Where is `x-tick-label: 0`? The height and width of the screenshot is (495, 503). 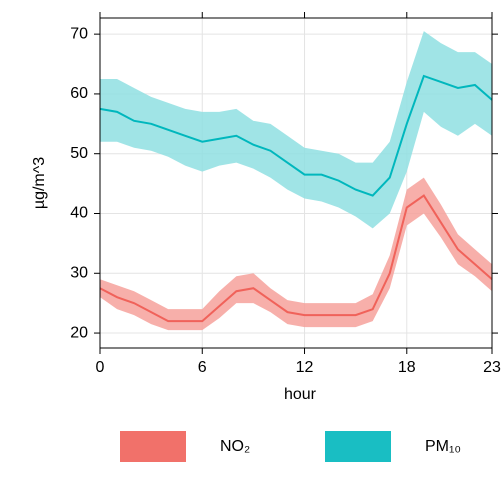 x-tick-label: 0 is located at coordinates (100, 367).